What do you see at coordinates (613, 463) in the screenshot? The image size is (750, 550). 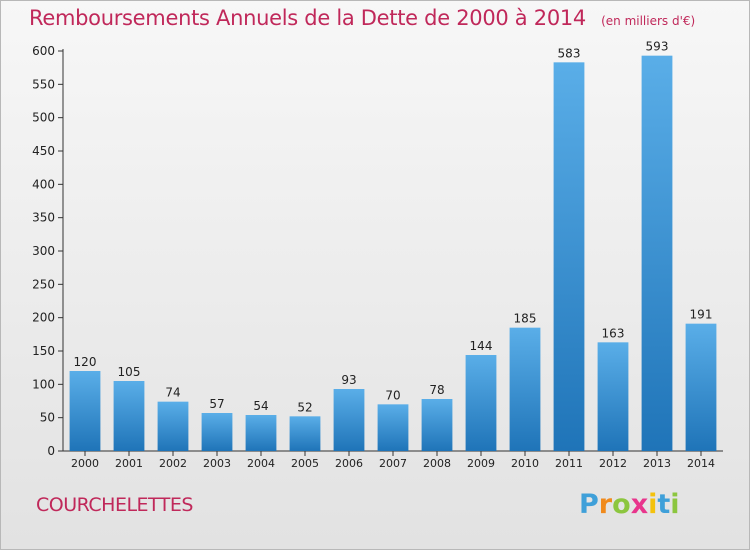 I see `x-tick-label: 2012` at bounding box center [613, 463].